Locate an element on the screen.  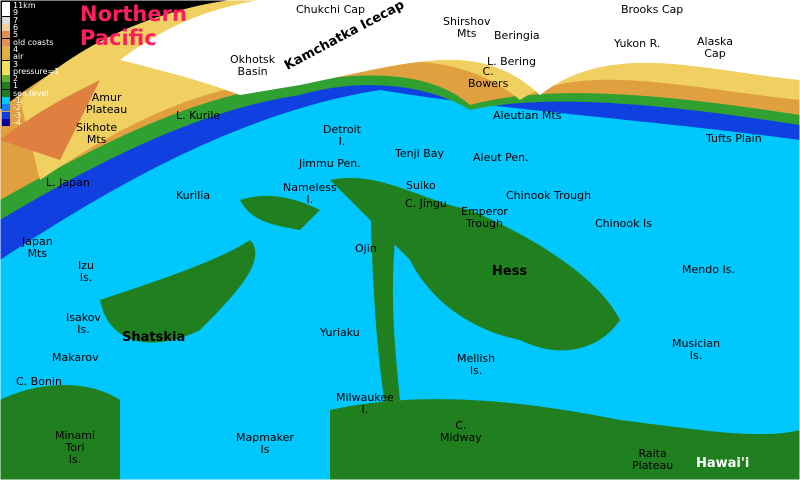
place-label: L. Kurile is located at coordinates (198, 115).